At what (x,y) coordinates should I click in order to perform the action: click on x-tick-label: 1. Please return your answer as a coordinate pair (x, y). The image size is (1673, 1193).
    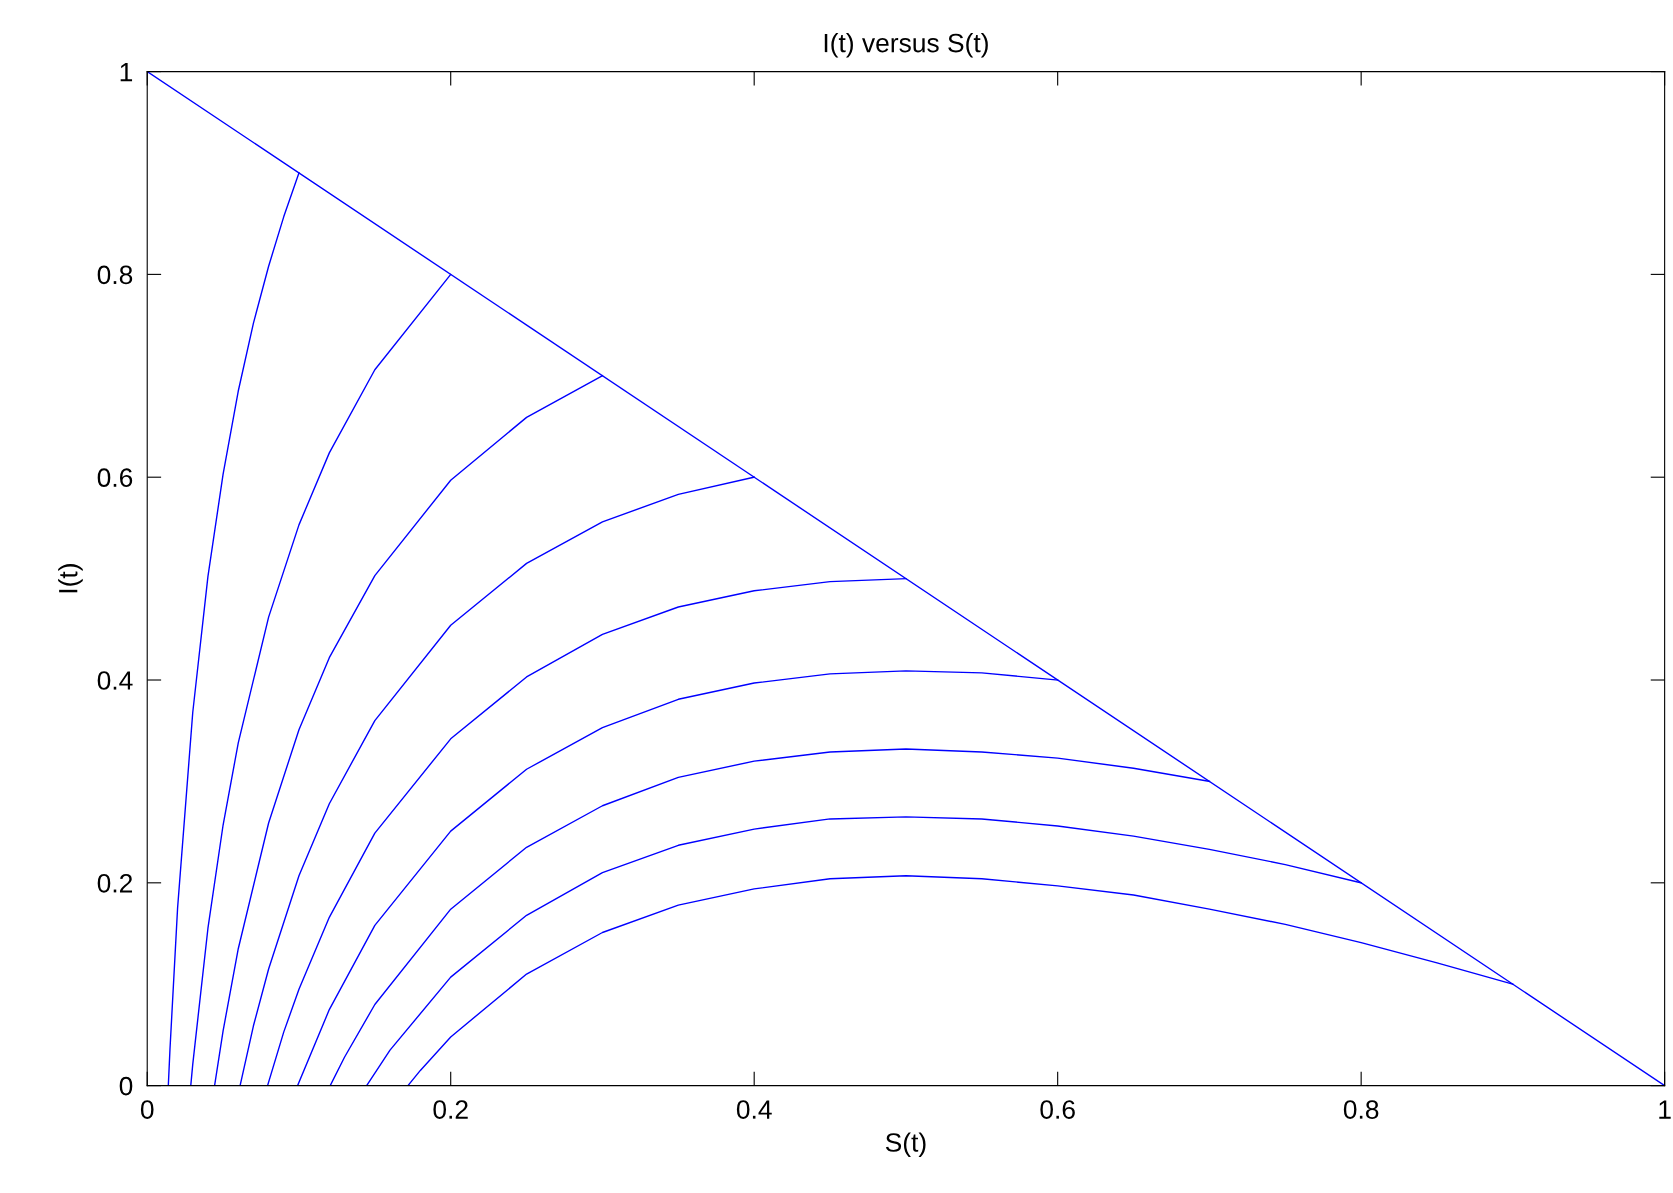
    Looking at the image, I should click on (1665, 1109).